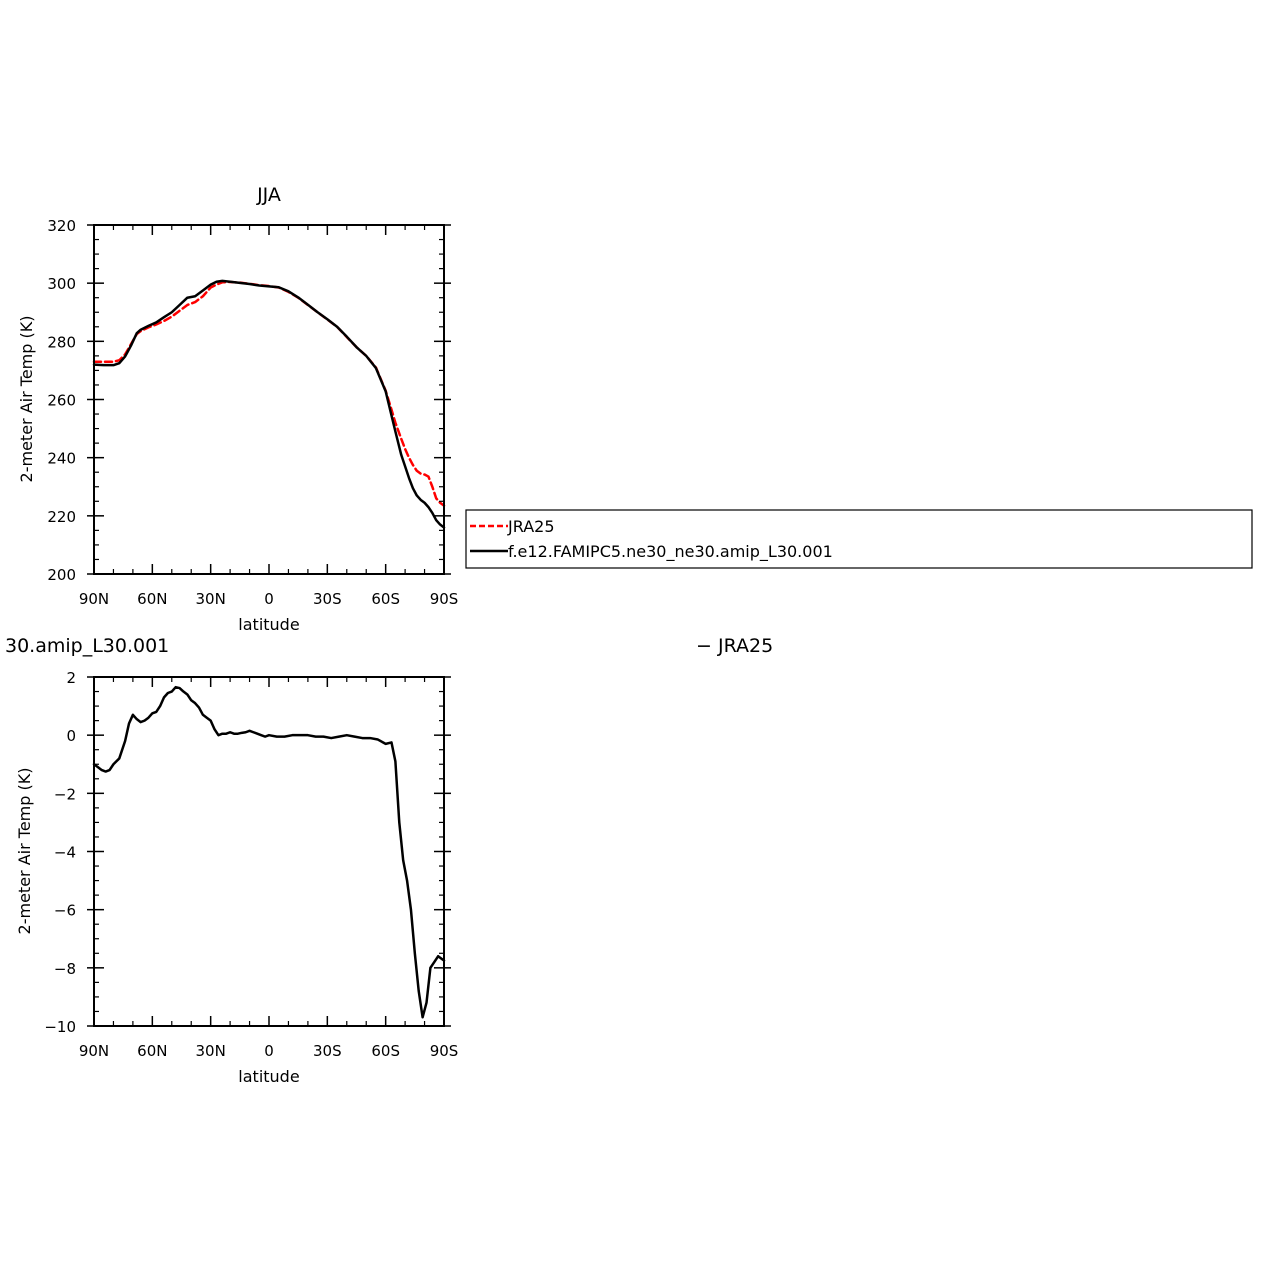 The height and width of the screenshot is (1269, 1270). Describe the element at coordinates (61, 517) in the screenshot. I see `top-y-tick-label: 220` at that location.